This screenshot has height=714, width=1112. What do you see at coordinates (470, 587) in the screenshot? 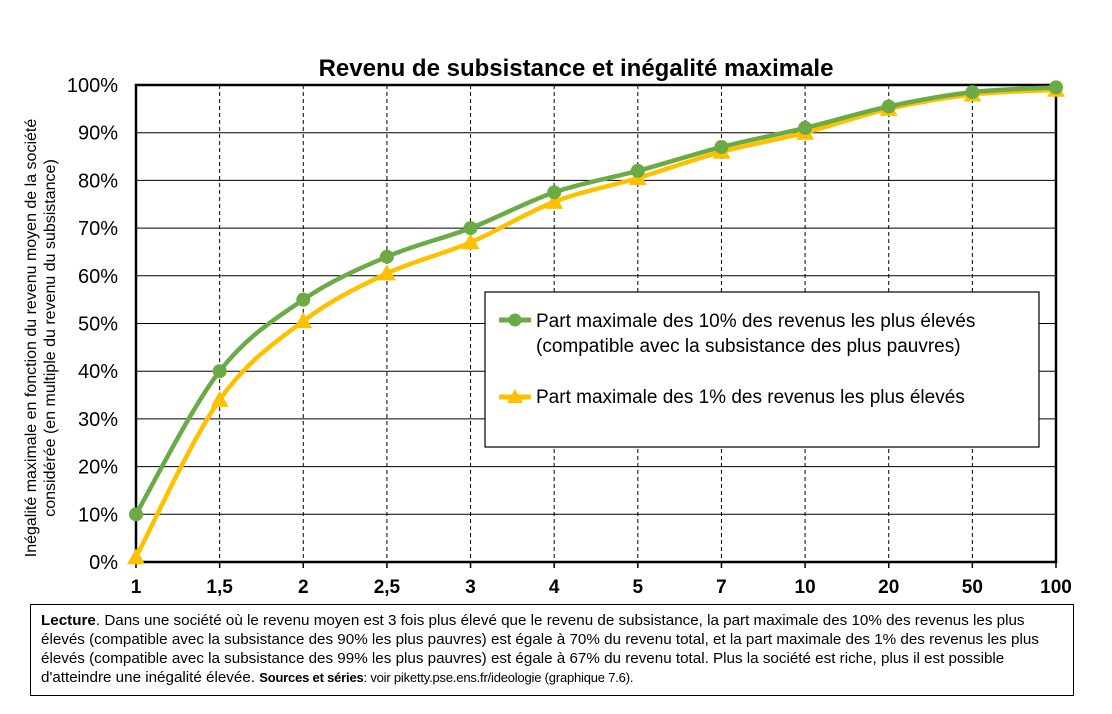
I see `x-tick-label: 3` at bounding box center [470, 587].